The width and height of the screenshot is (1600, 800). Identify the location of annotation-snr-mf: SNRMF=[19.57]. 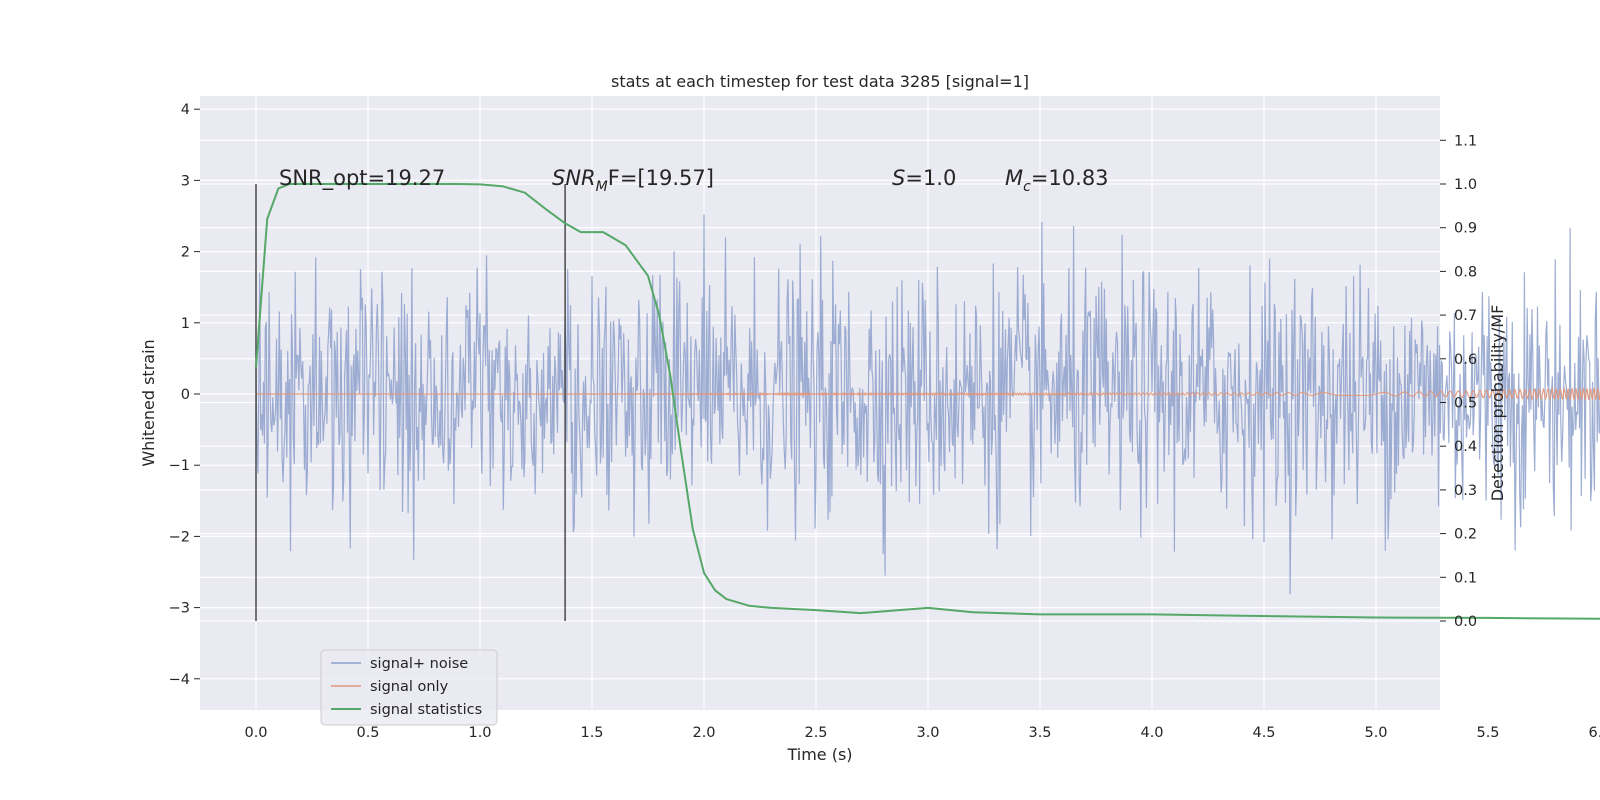
(633, 180).